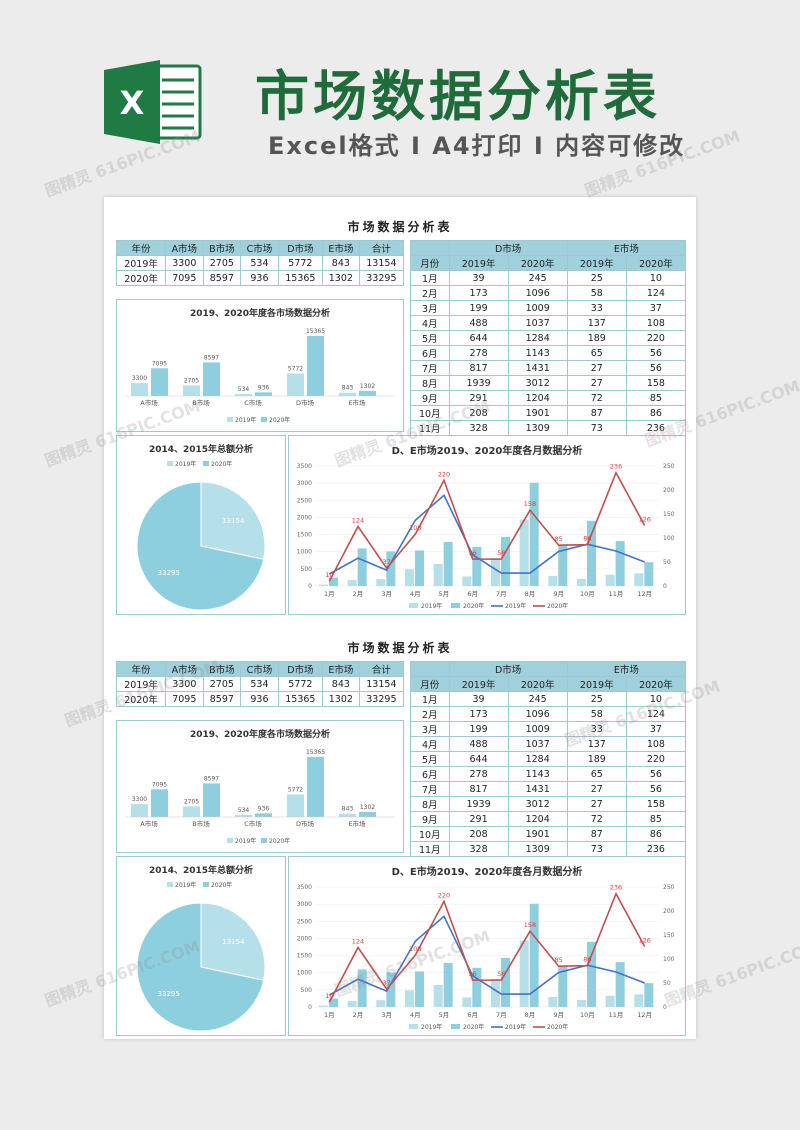 The height and width of the screenshot is (1130, 800). I want to click on monthly-cell: 1037, so click(537, 323).